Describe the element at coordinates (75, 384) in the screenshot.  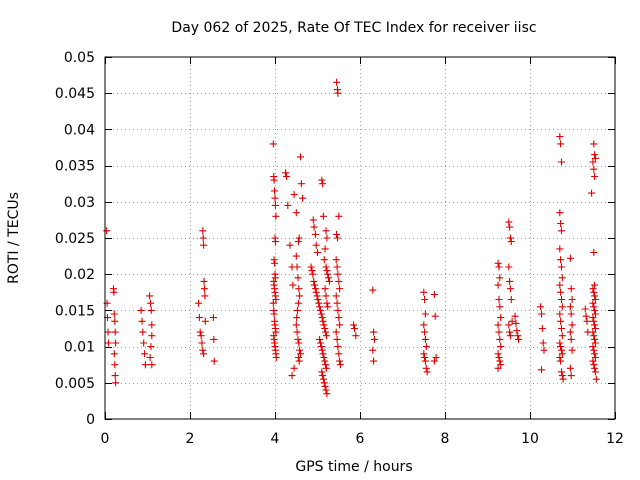
I see `y-tick-label: 0.005` at that location.